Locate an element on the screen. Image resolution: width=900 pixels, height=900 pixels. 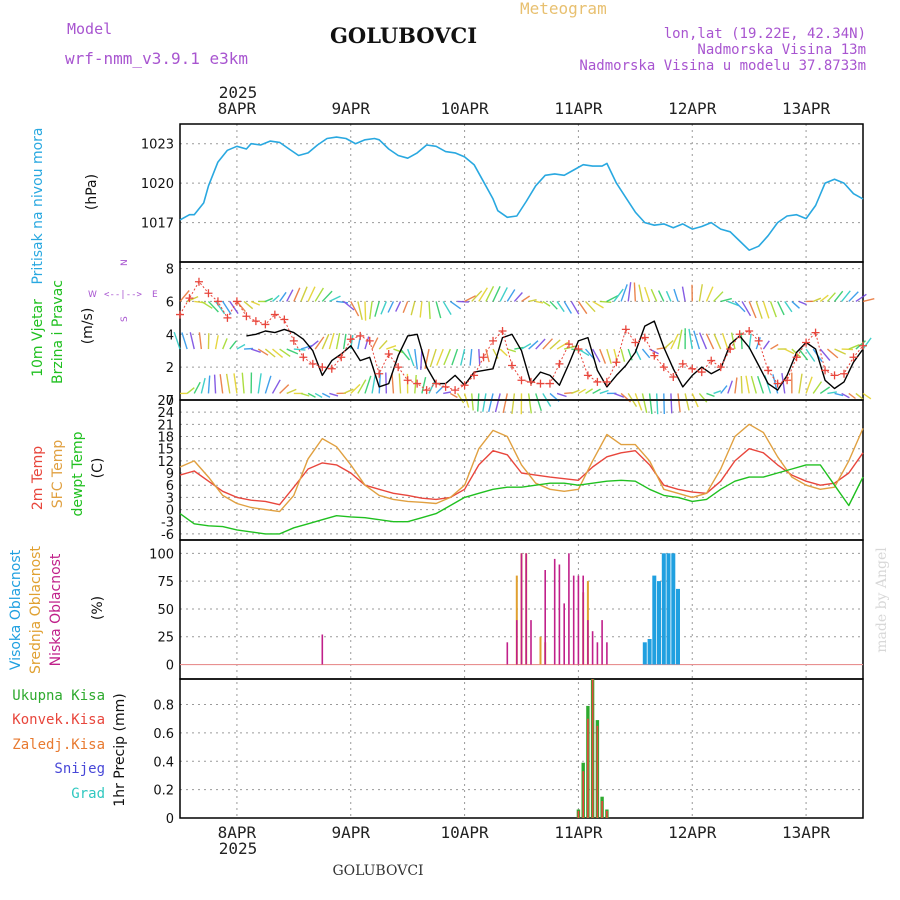
day-label-bottom: 8APR is located at coordinates (237, 832).